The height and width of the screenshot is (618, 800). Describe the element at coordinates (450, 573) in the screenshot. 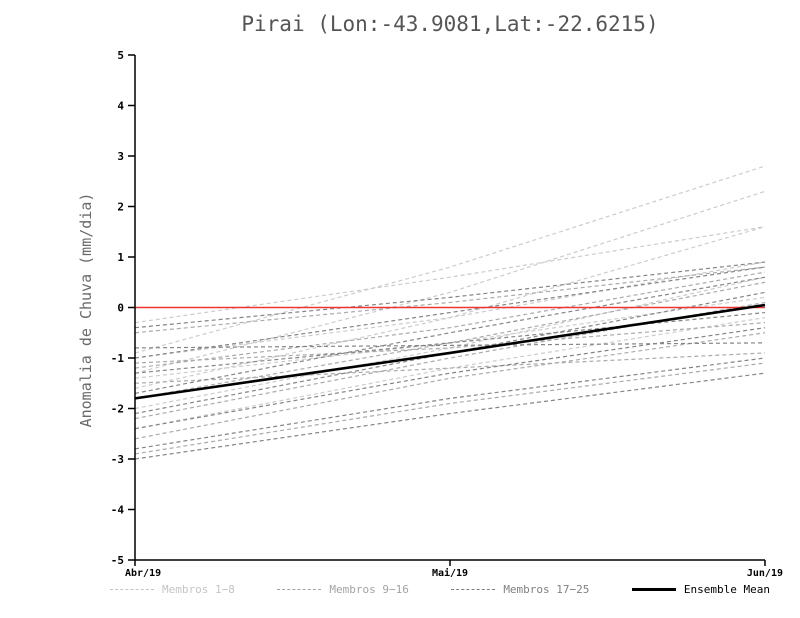

I see `svg-text: Mai/19` at that location.